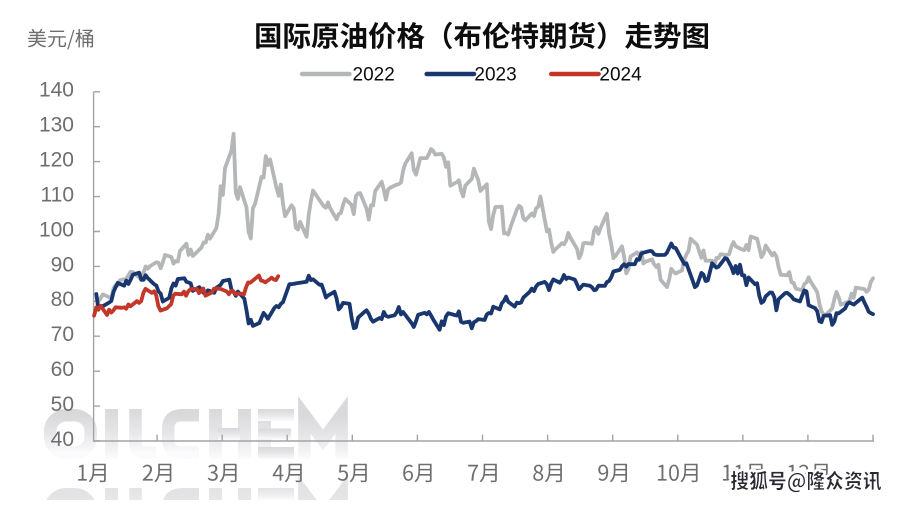  I want to click on svg-text: 2022, so click(374, 75).